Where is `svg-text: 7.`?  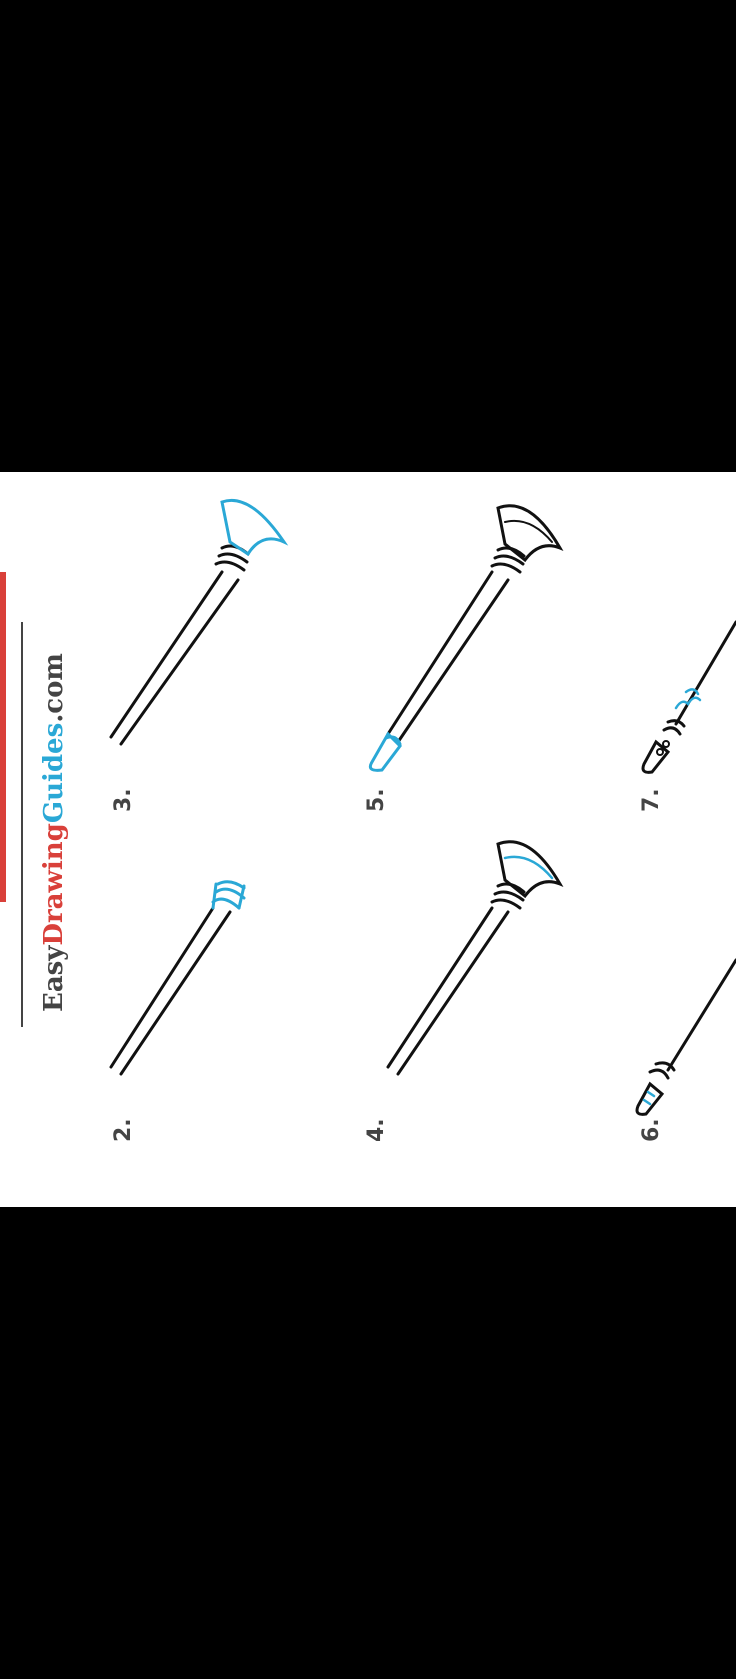
svg-text: 7. is located at coordinates (651, 800).